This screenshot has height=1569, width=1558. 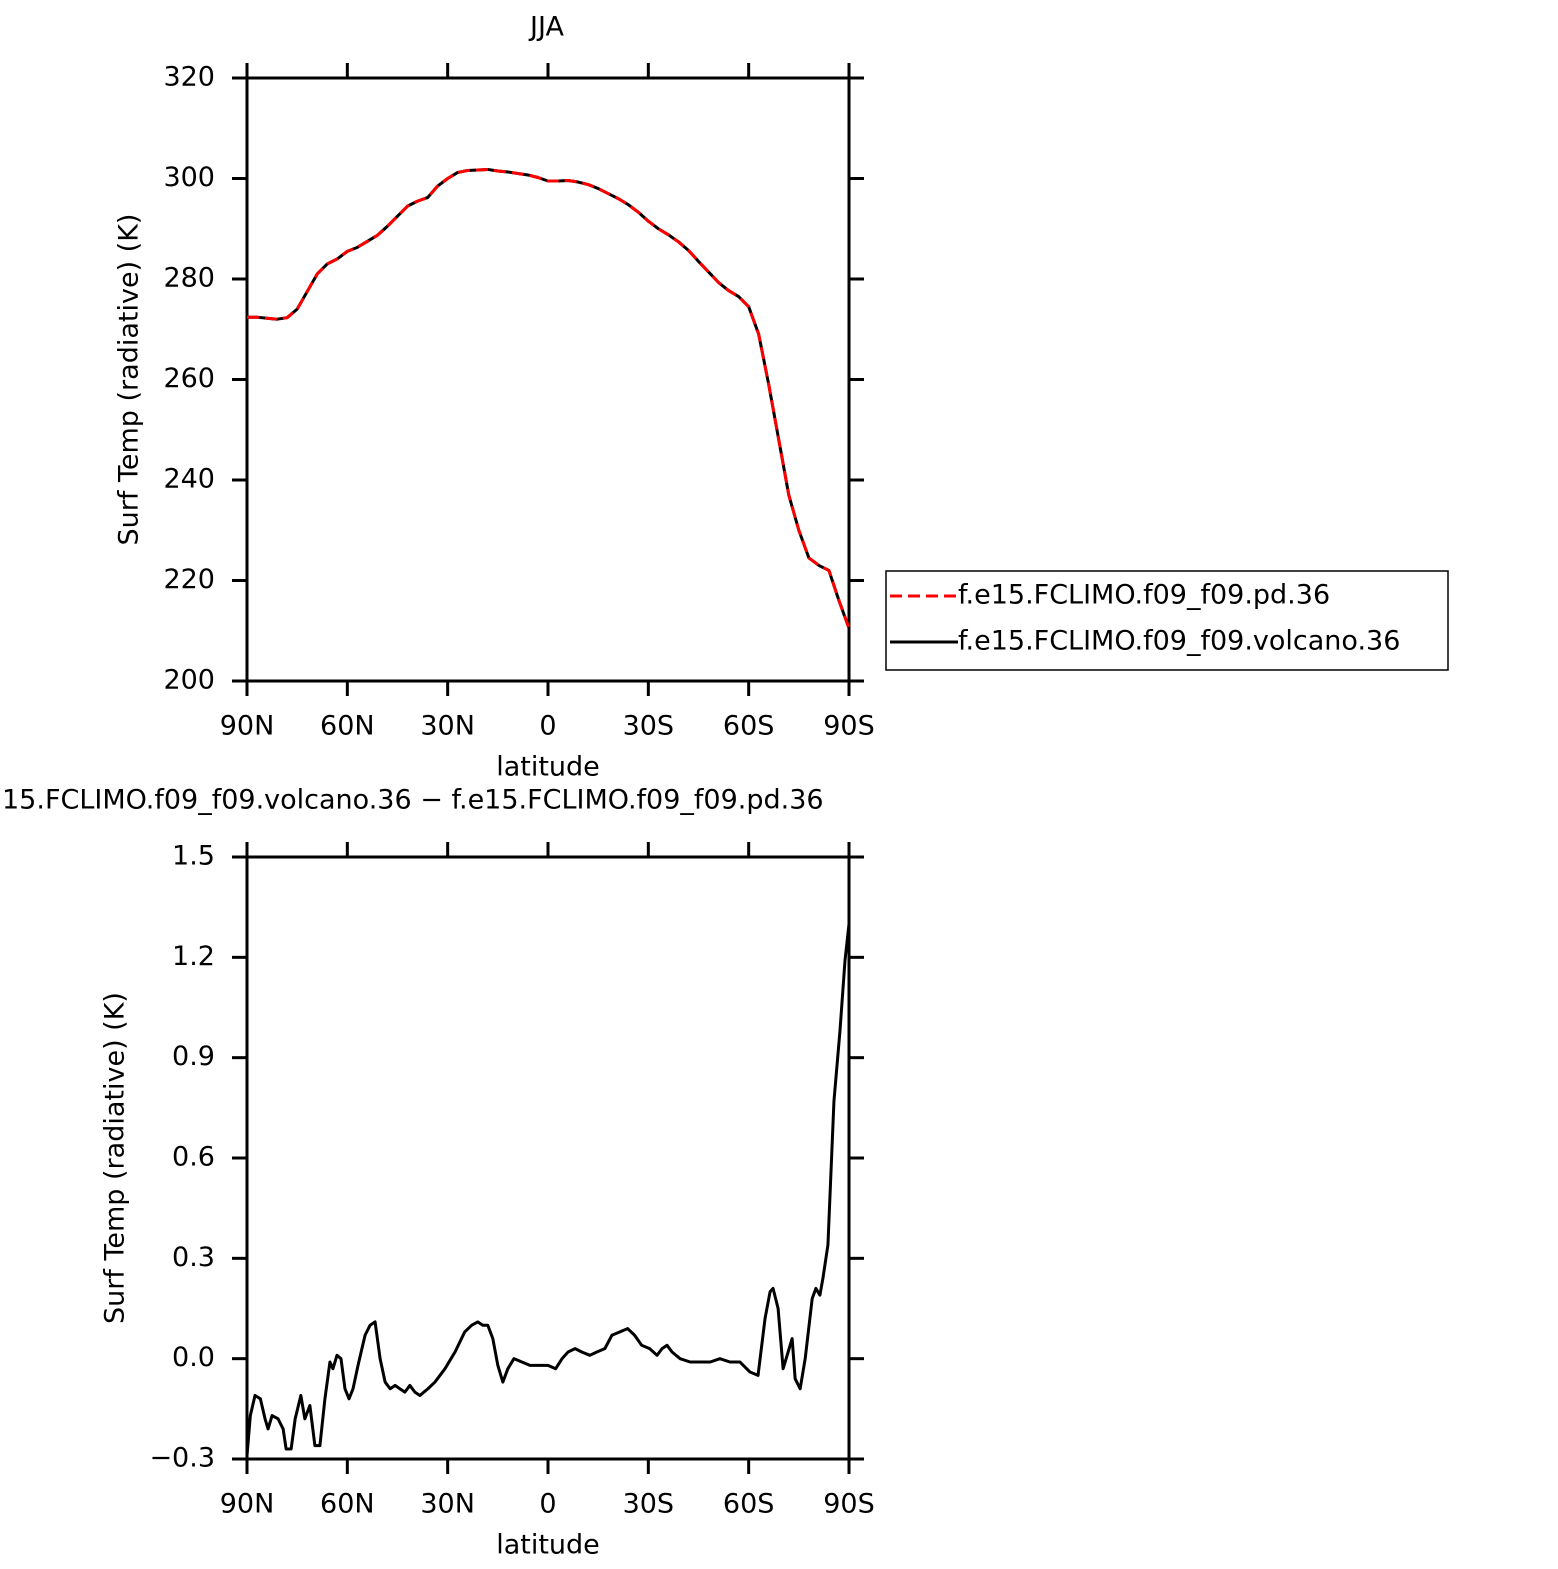 I want to click on legend-box, so click(x=1167, y=620).